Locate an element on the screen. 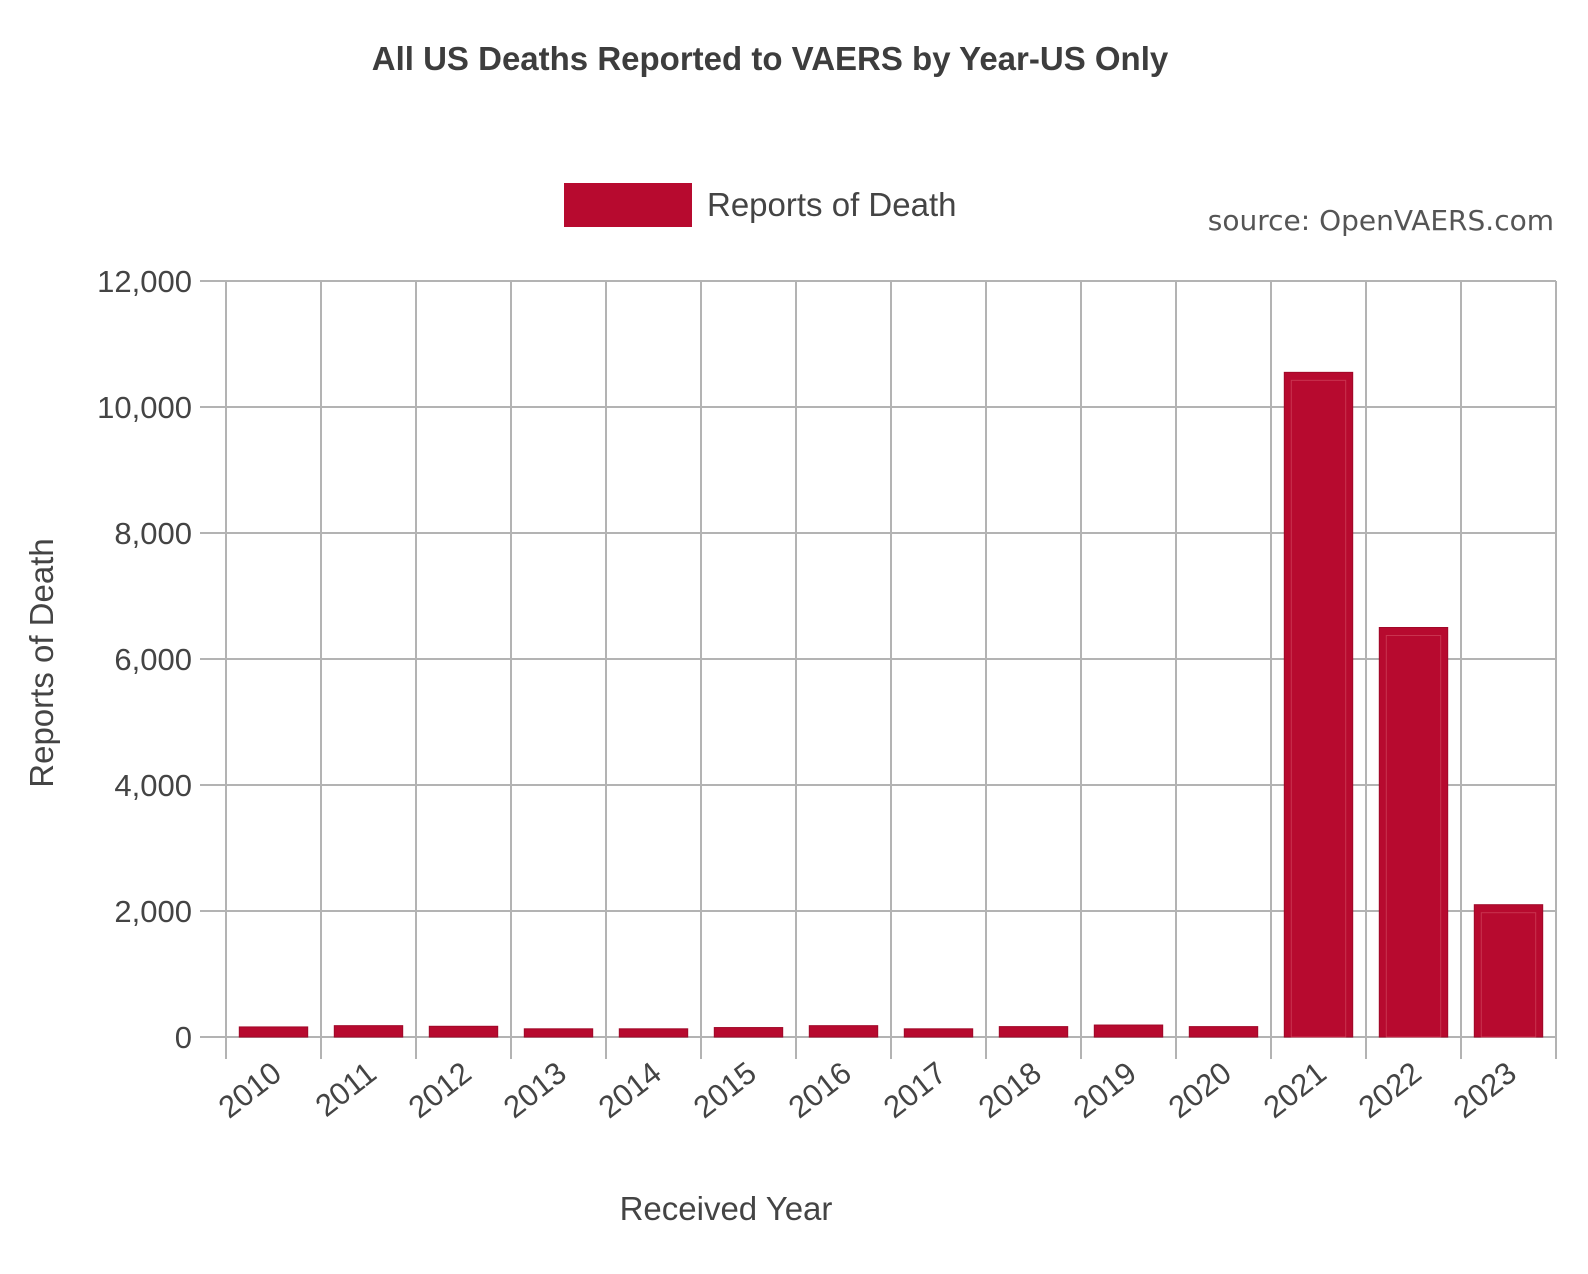 This screenshot has height=1274, width=1588. bar-2011 is located at coordinates (368, 1031).